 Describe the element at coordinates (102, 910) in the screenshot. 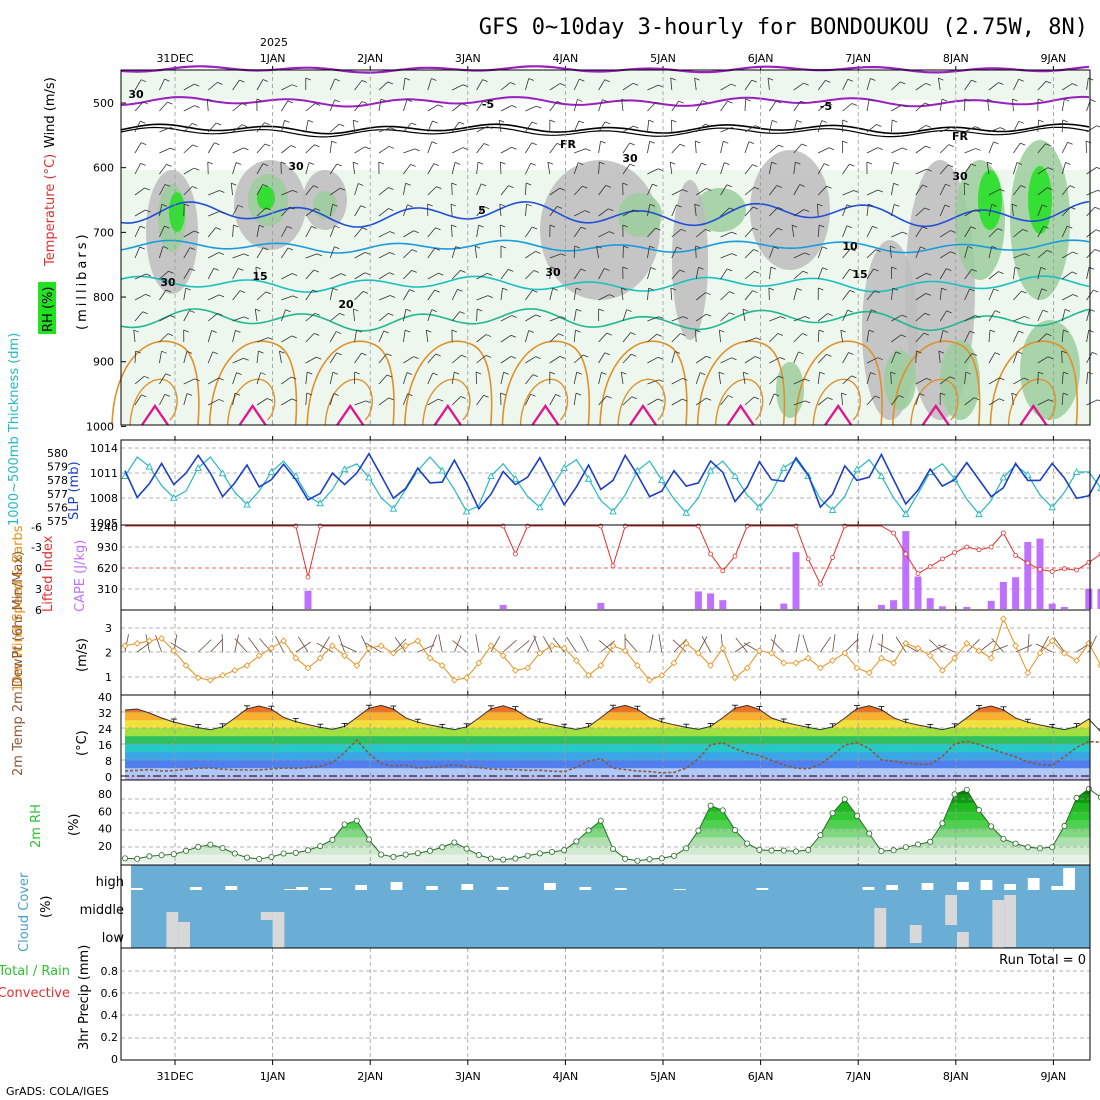

I see `cloud-level-middle: middle` at that location.